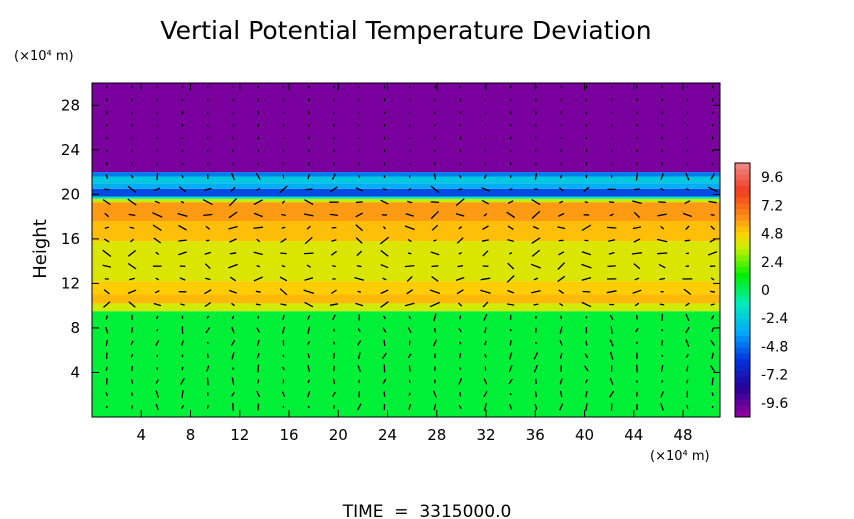 The image size is (854, 519). What do you see at coordinates (584, 435) in the screenshot?
I see `x-tick-label: 40` at bounding box center [584, 435].